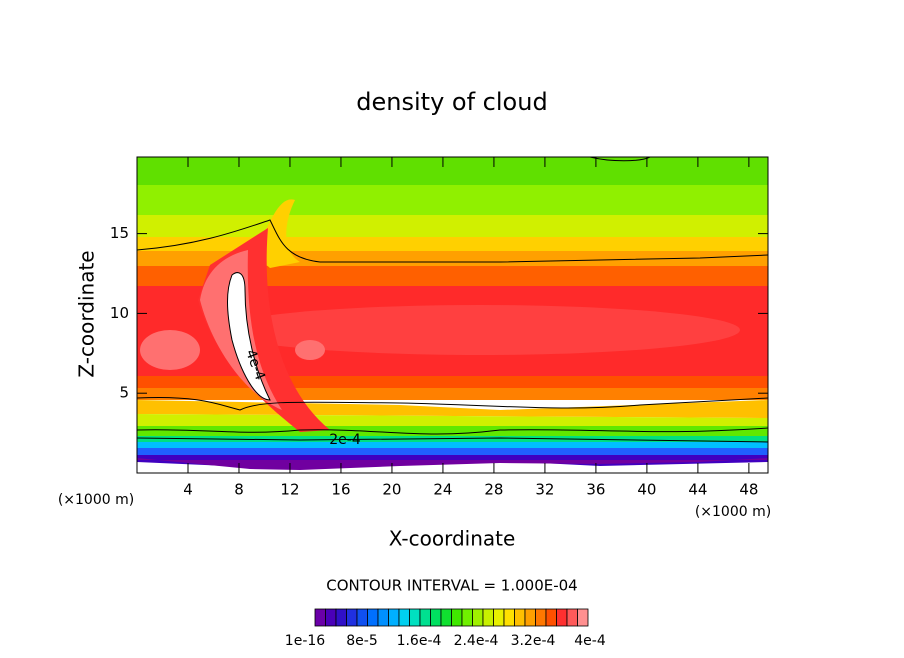  I want to click on x-tick-label: 12, so click(289, 490).